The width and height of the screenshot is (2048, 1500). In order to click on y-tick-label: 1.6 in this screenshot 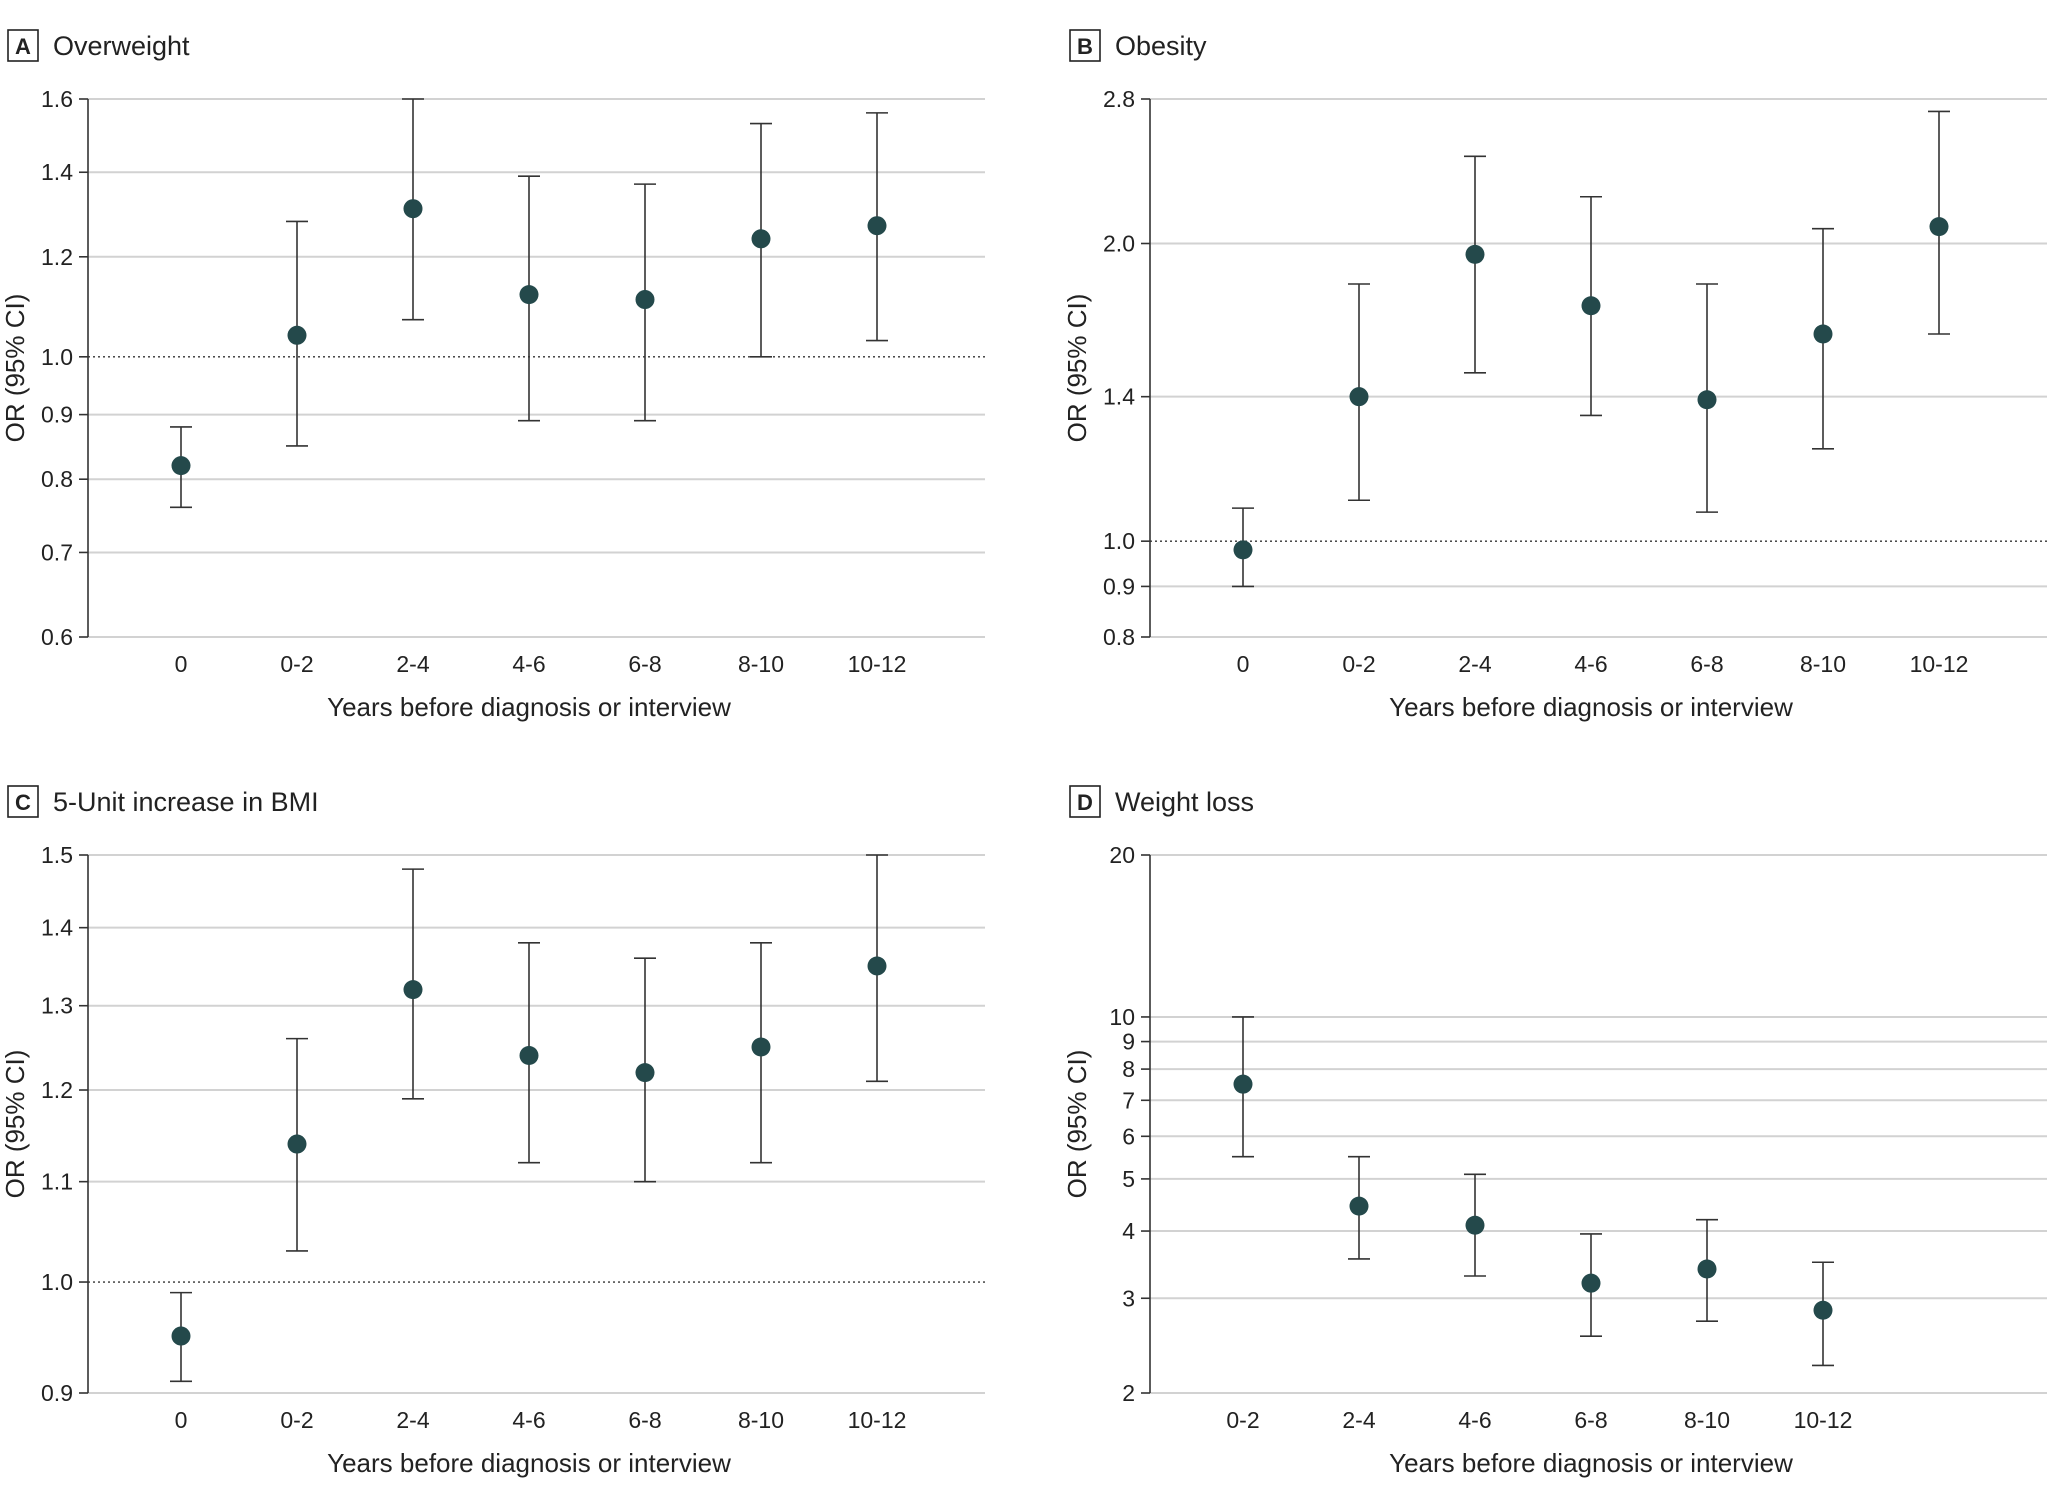, I will do `click(57, 99)`.